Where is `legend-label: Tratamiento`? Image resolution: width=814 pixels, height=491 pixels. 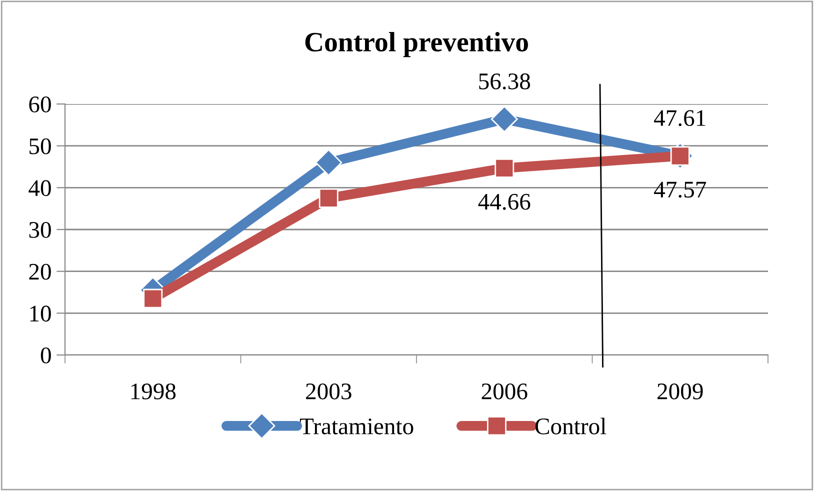
legend-label: Tratamiento is located at coordinates (357, 426).